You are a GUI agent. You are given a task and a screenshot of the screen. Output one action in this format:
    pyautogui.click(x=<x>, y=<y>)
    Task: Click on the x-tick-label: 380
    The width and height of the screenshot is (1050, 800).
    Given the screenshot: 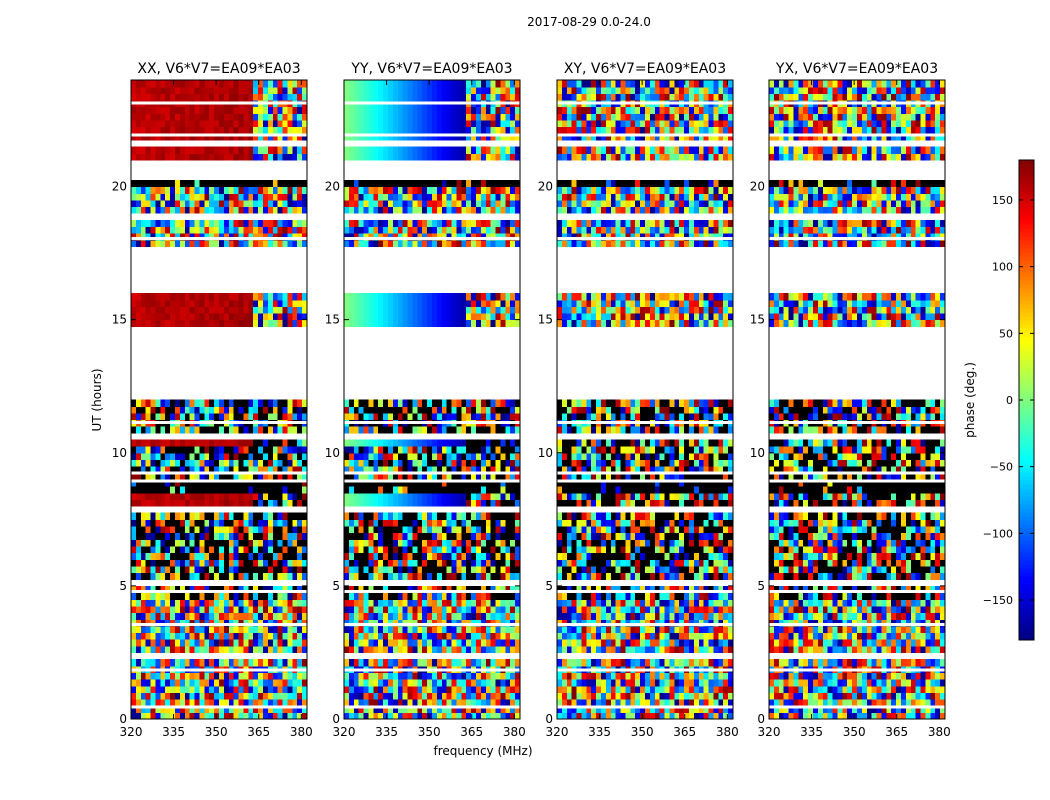 What is the action you would take?
    pyautogui.click(x=301, y=732)
    